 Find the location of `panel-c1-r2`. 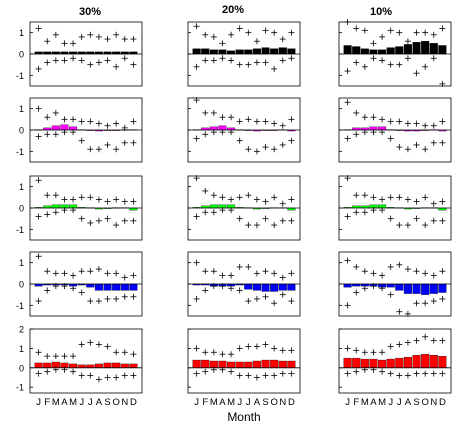

panel-c1-r2 is located at coordinates (244, 130).